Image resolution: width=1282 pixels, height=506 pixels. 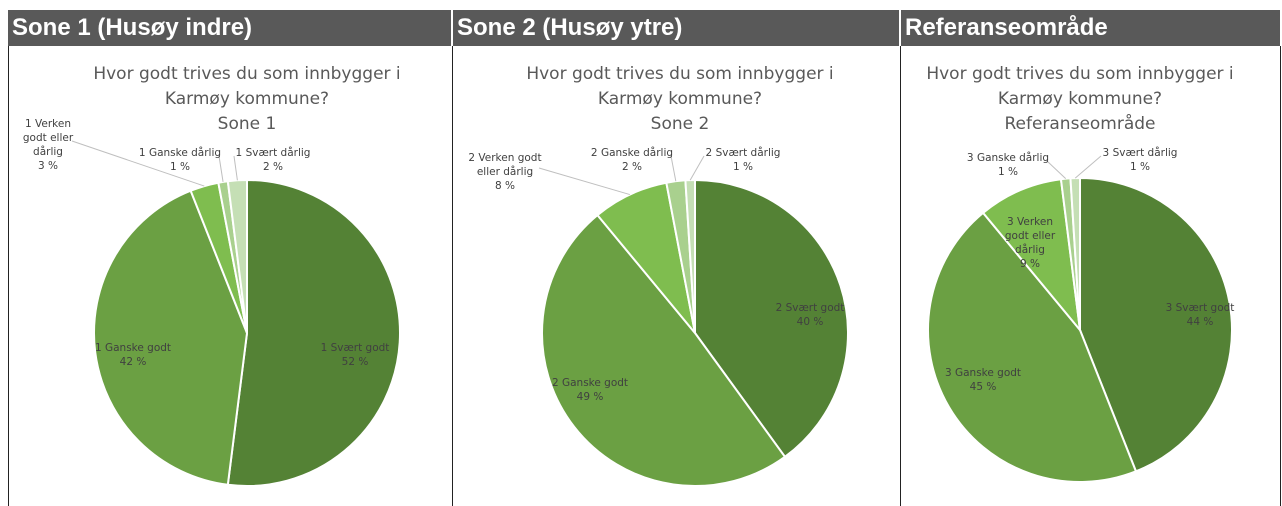 I want to click on data-label: 2 Svært dårlig 1 %, so click(x=743, y=160).